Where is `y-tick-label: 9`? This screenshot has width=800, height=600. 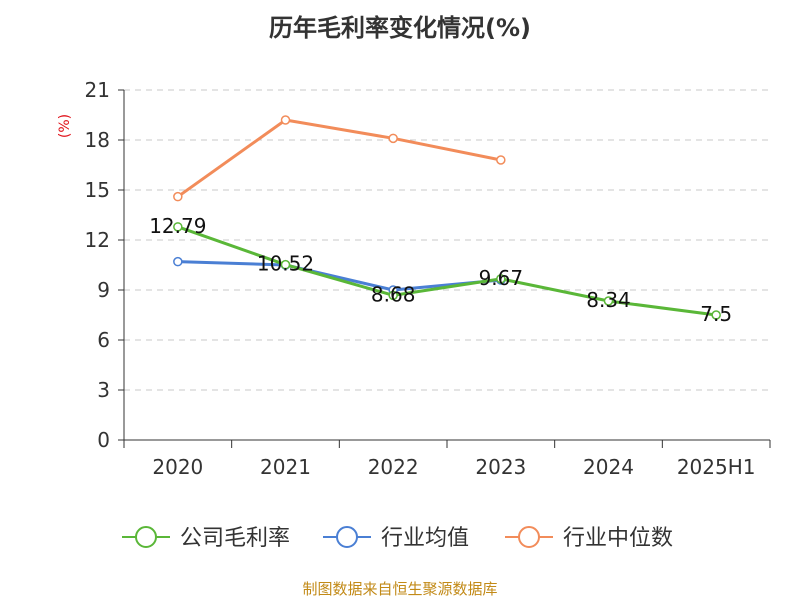
y-tick-label: 9 is located at coordinates (103, 290).